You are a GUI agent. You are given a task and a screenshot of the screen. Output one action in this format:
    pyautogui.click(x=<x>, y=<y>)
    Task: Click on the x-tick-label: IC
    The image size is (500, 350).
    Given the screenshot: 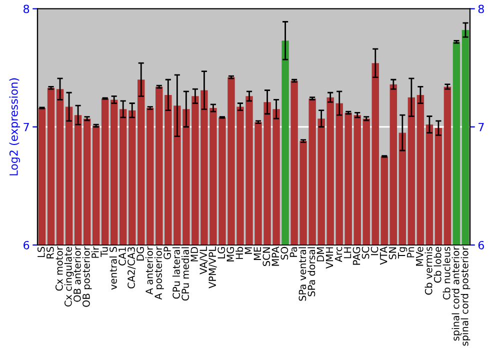 What is the action you would take?
    pyautogui.click(x=374, y=251)
    